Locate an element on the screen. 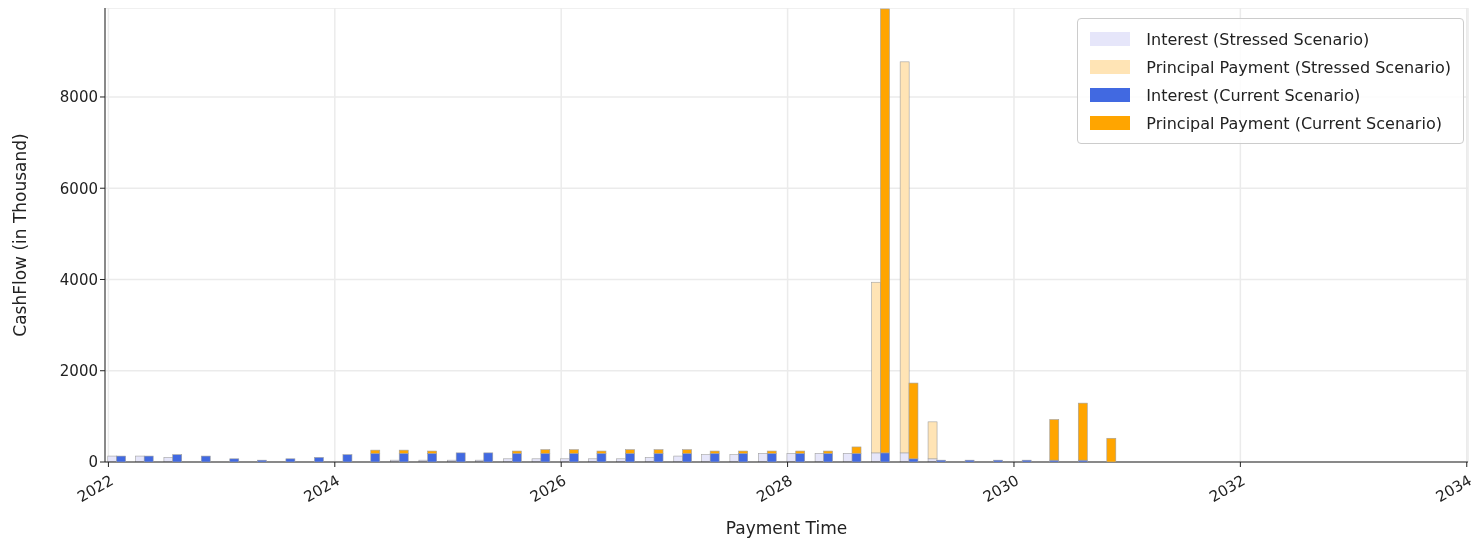  legend-label: Interest (Current Scenario) is located at coordinates (1253, 95).